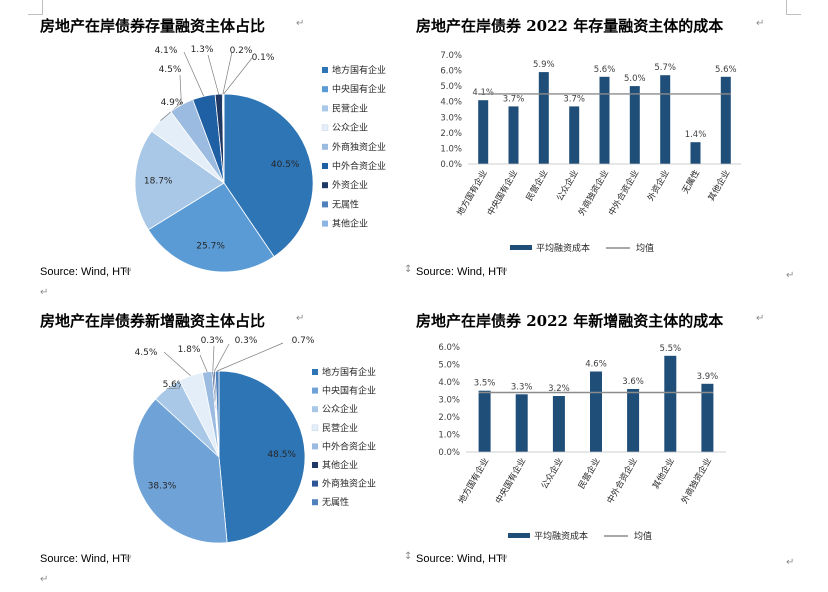 The image size is (828, 592). What do you see at coordinates (451, 118) in the screenshot?
I see `y-tick-label: 3.0%` at bounding box center [451, 118].